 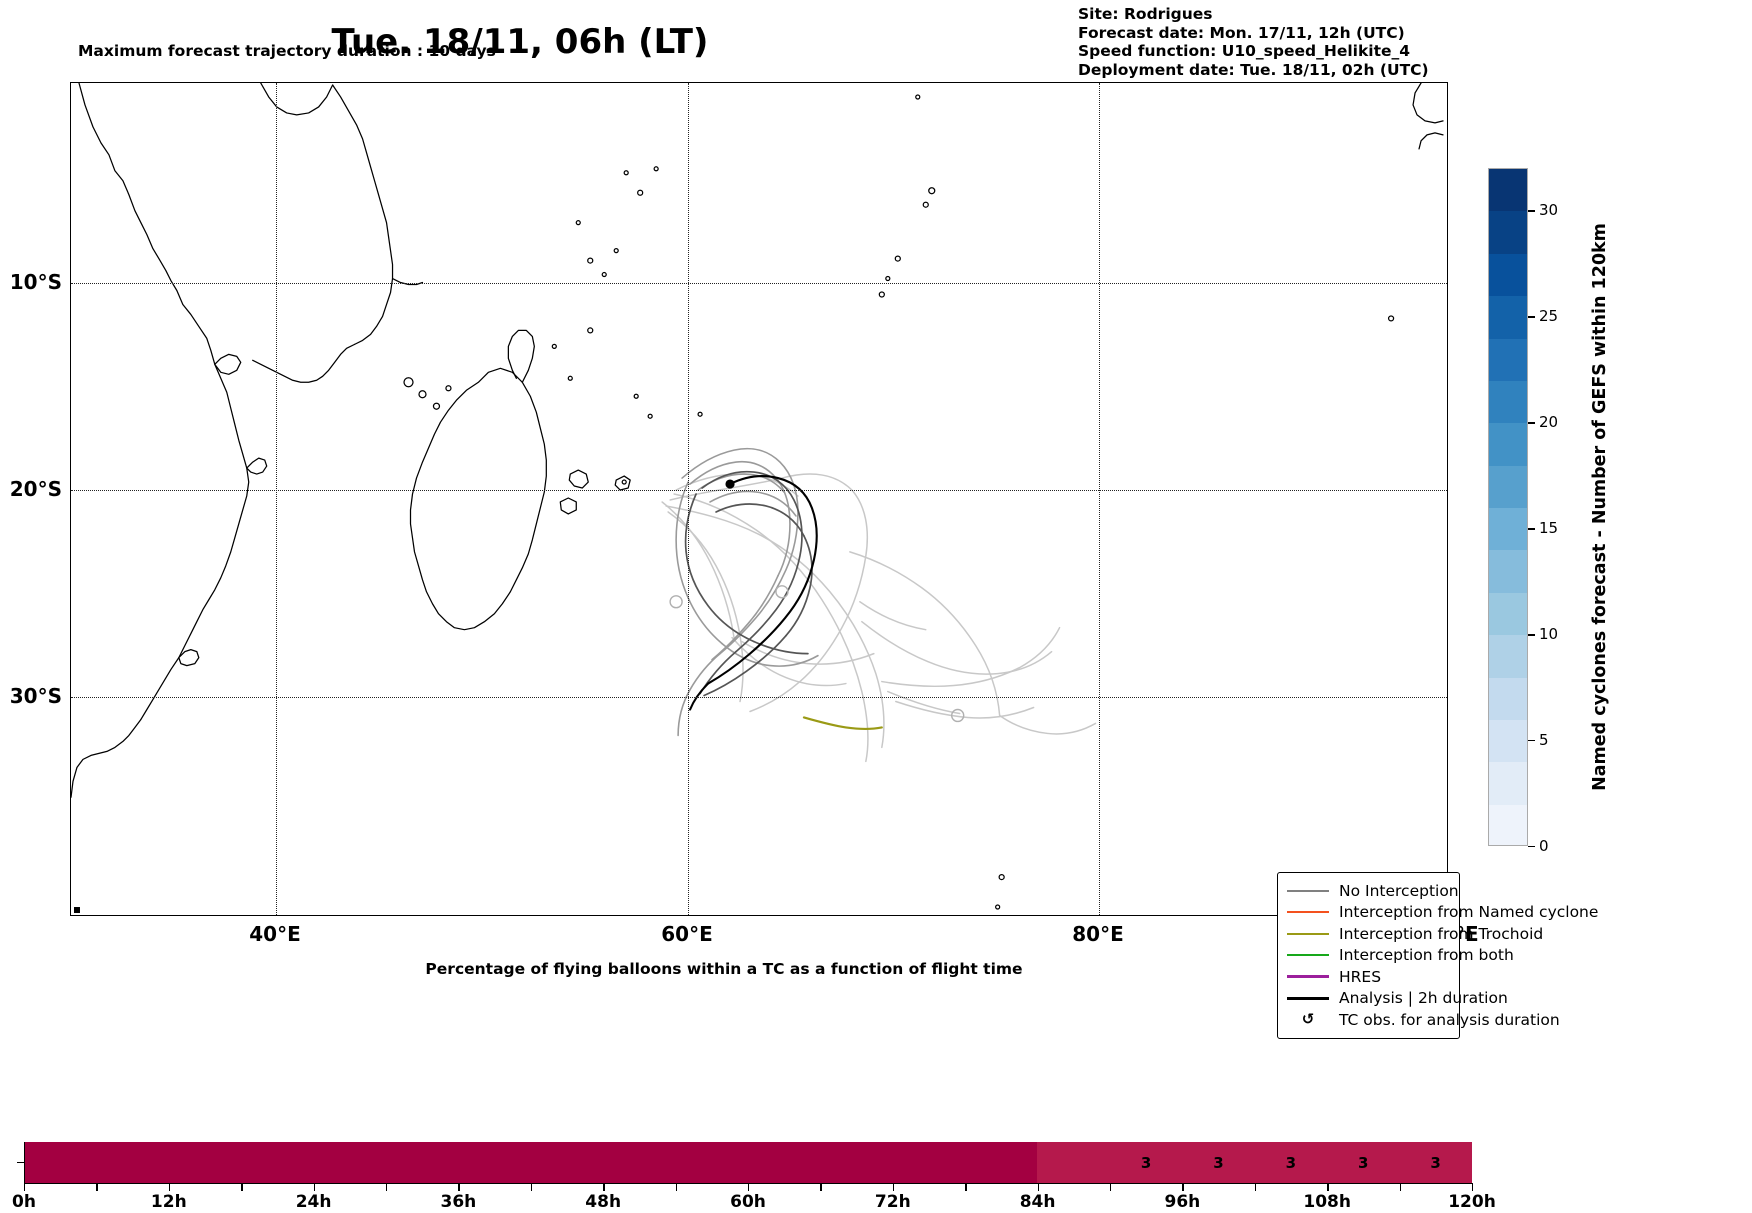 I want to click on legend-item-label: No Interception, so click(x=1399, y=890).